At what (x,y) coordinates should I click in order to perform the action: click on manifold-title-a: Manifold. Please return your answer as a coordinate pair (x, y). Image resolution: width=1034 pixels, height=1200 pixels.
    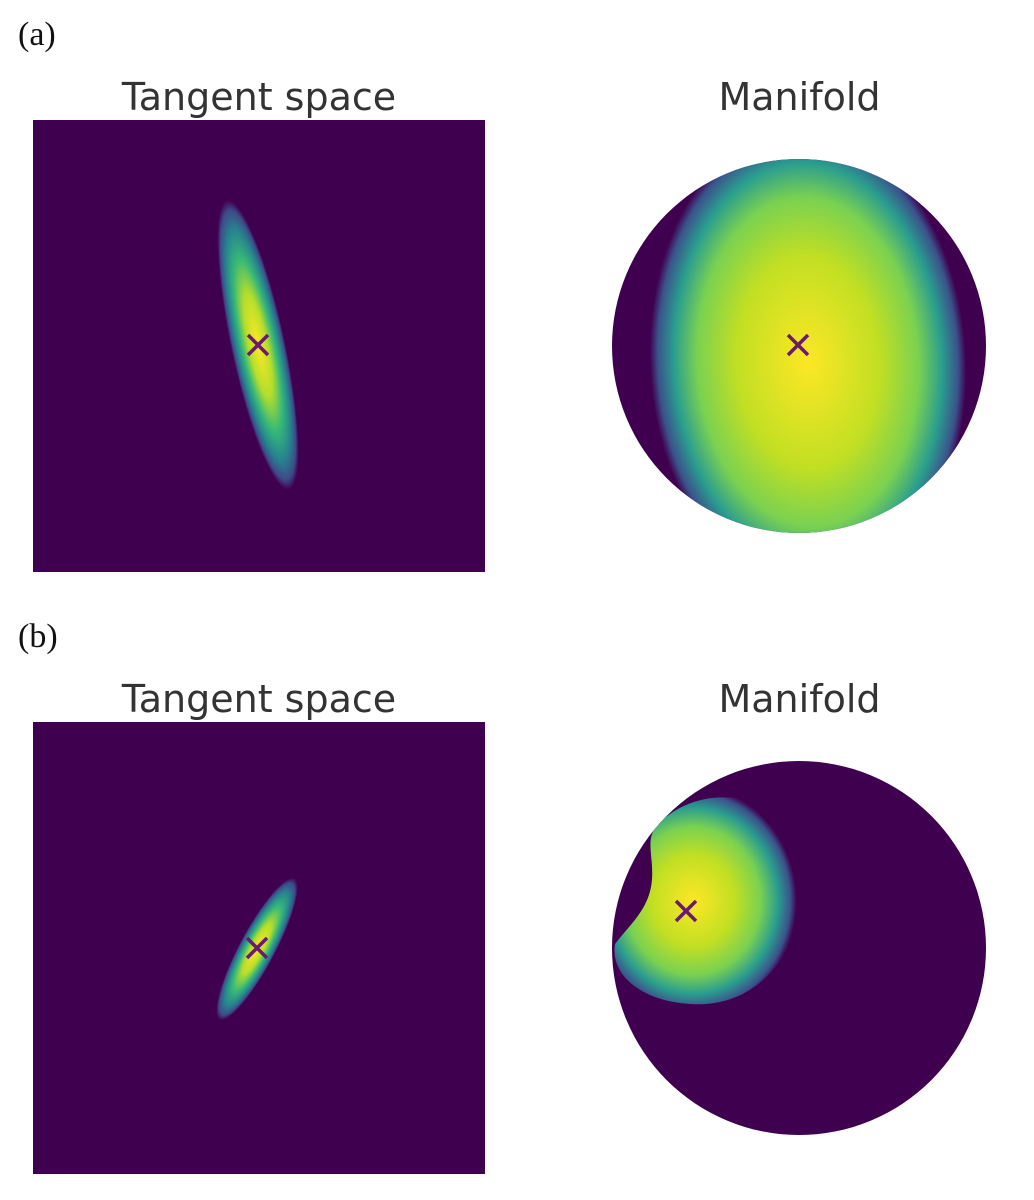
    Looking at the image, I should click on (799, 97).